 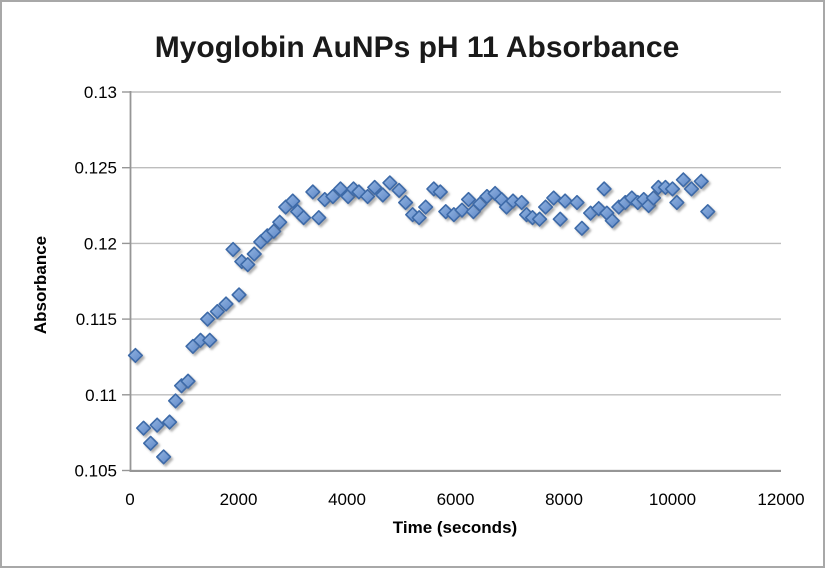 I want to click on x-tick-label: 8000, so click(x=564, y=499).